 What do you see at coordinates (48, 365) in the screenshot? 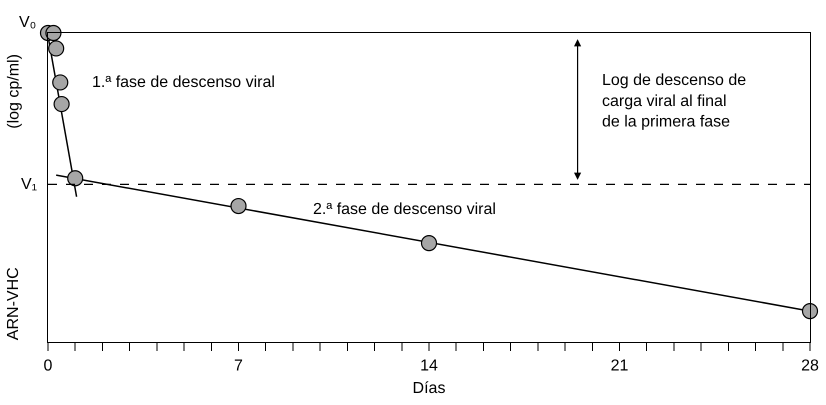
I see `x-tick-label: 0` at bounding box center [48, 365].